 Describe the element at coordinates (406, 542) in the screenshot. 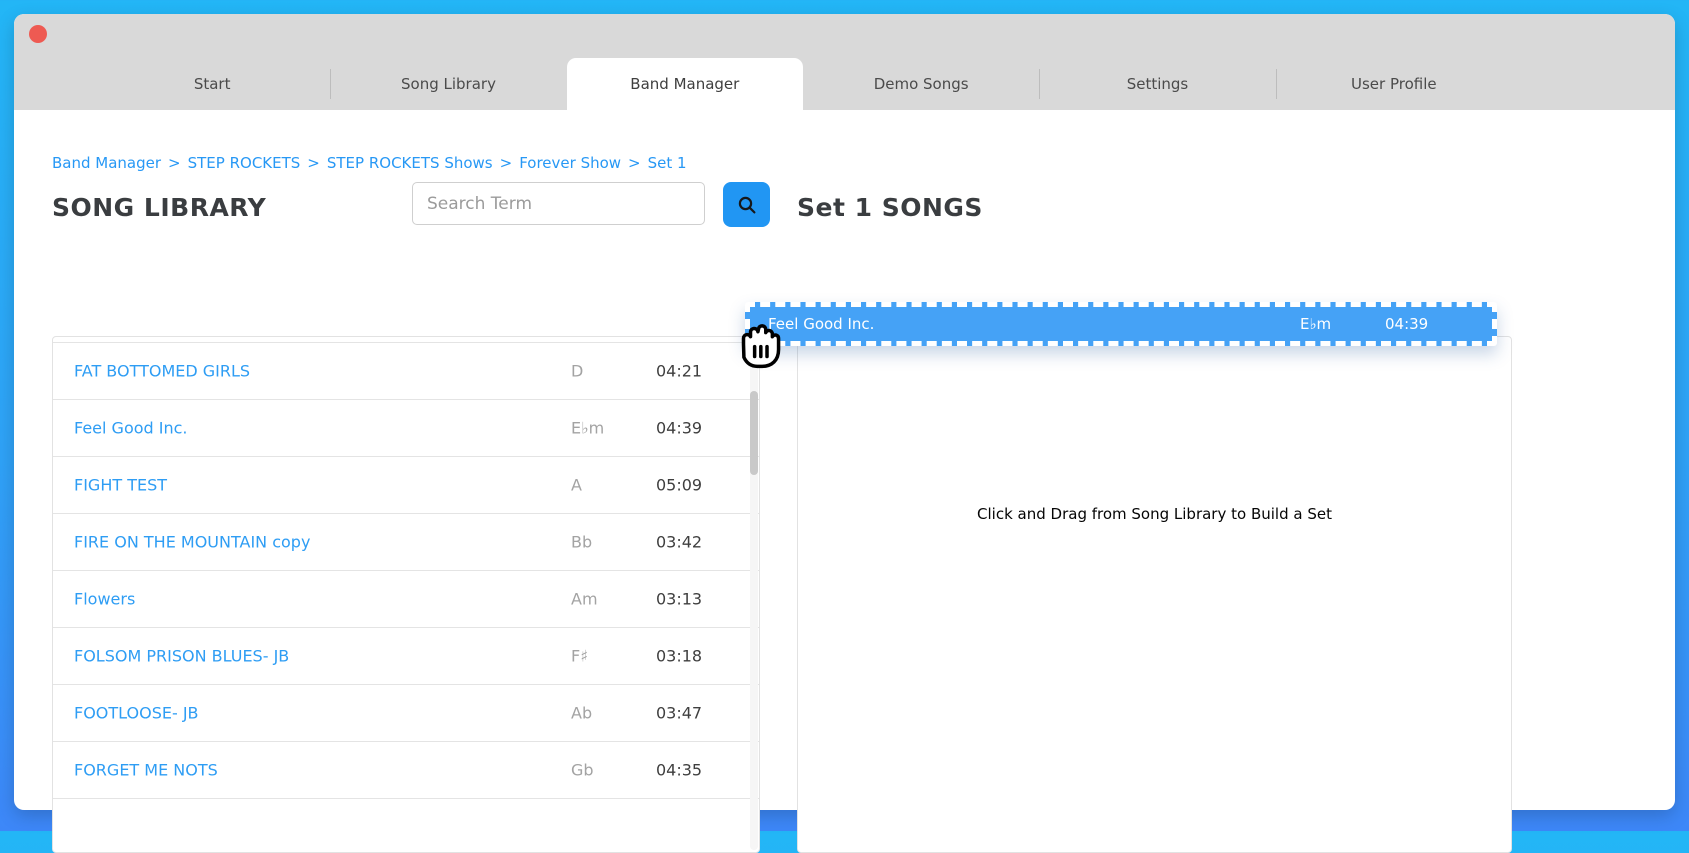

I see `song-row: FIRE ON THE MOUNTAIN copy Bb 03:42` at that location.